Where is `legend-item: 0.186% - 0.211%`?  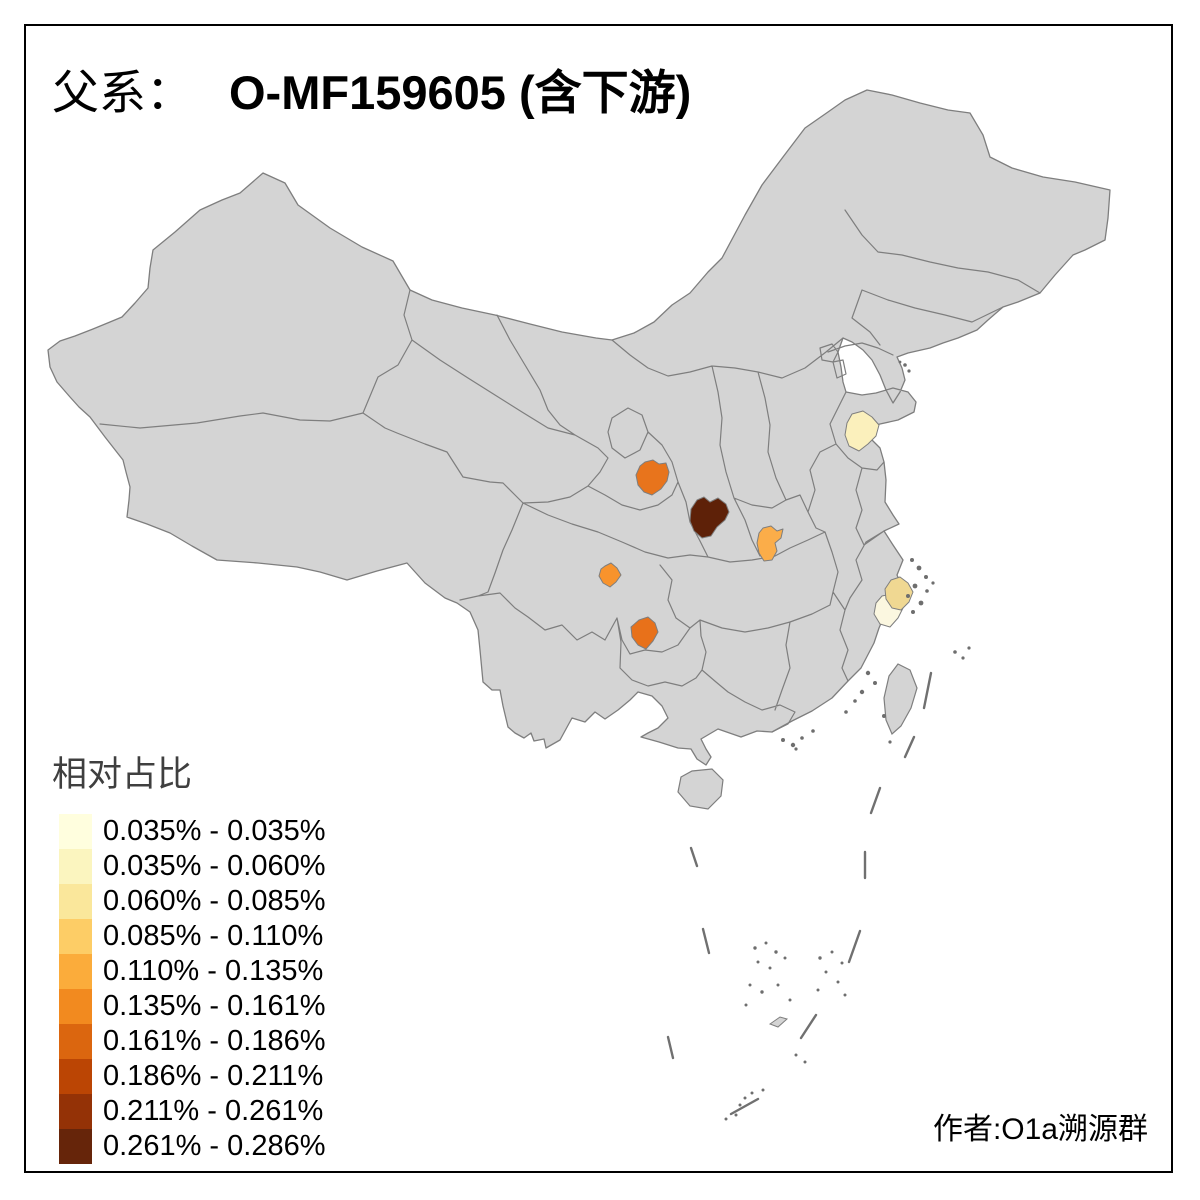 legend-item: 0.186% - 0.211% is located at coordinates (188, 1076).